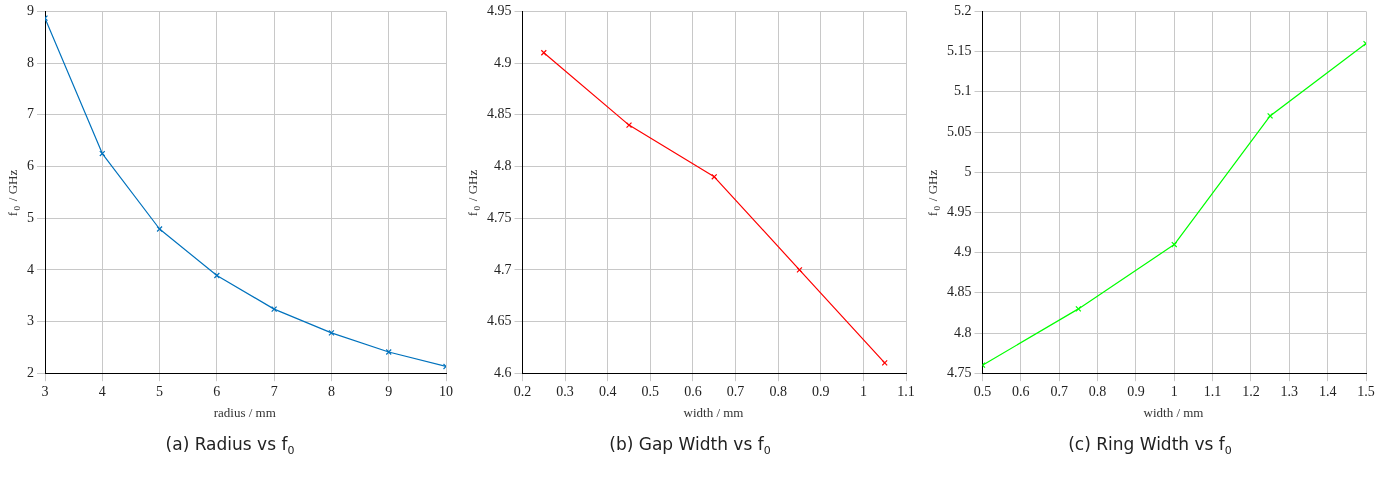 Image resolution: width=1381 pixels, height=479 pixels. Describe the element at coordinates (1327, 392) in the screenshot. I see `x-tick-label: 1.4` at that location.